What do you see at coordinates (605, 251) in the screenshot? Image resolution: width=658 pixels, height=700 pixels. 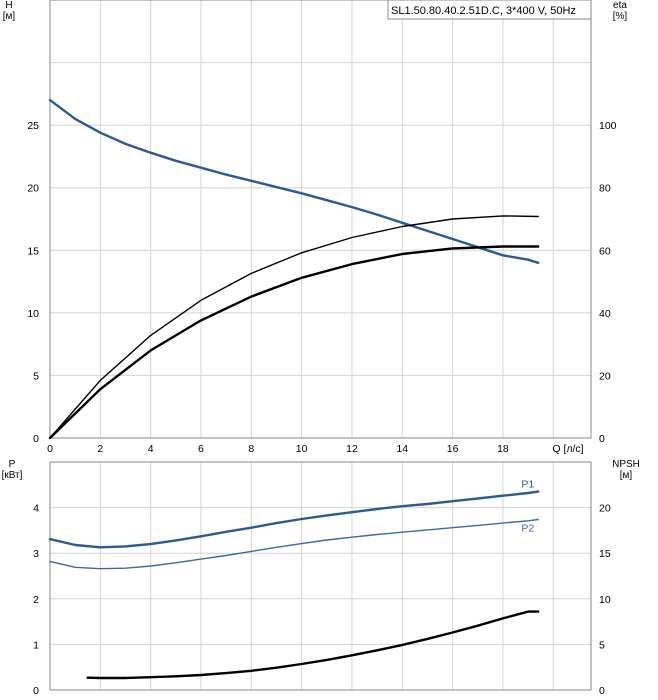 I see `y2-tick-label: 60` at bounding box center [605, 251].